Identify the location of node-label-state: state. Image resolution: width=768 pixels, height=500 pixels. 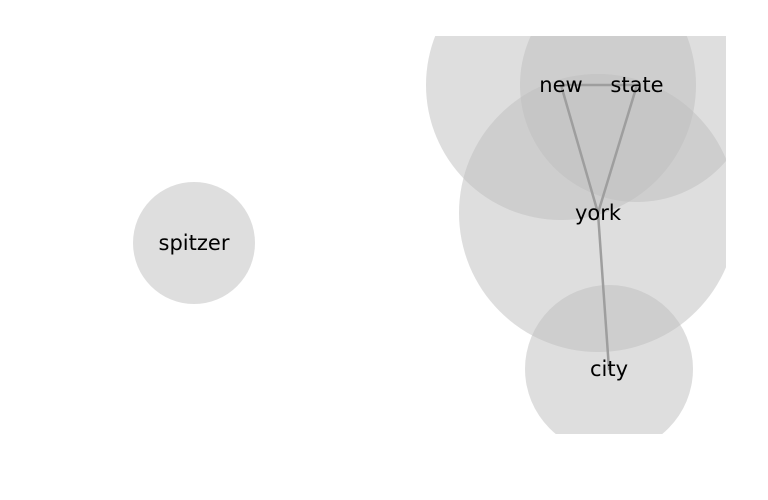
(636, 85).